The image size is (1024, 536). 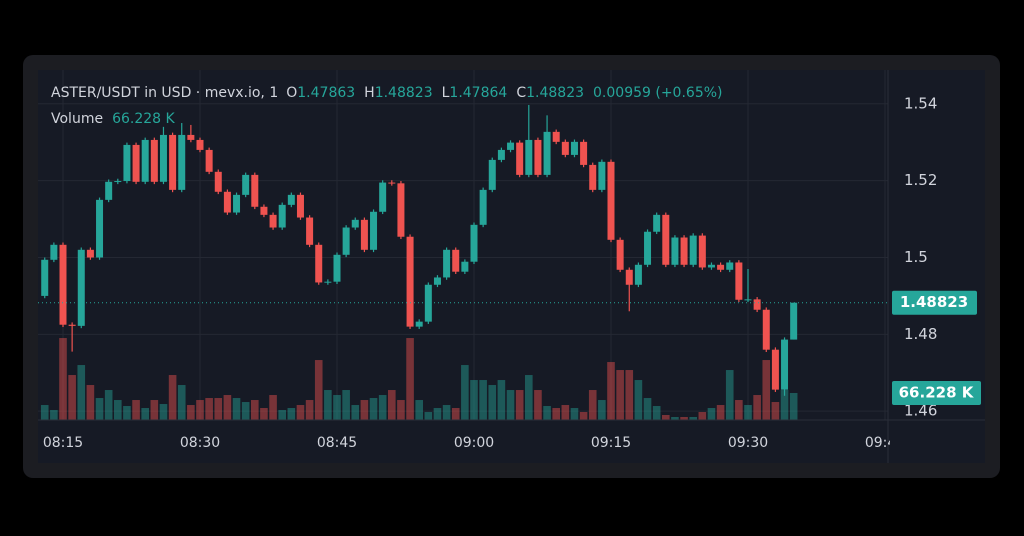 I want to click on x-tick-label: 09:30, so click(x=748, y=443).